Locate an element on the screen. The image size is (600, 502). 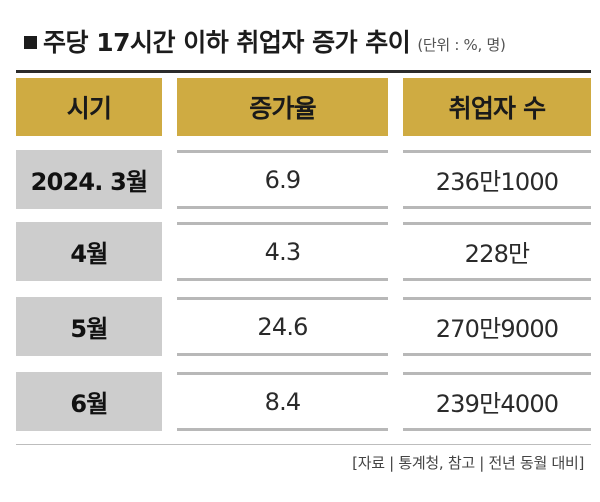
square-bullet-icon is located at coordinates (30, 42).